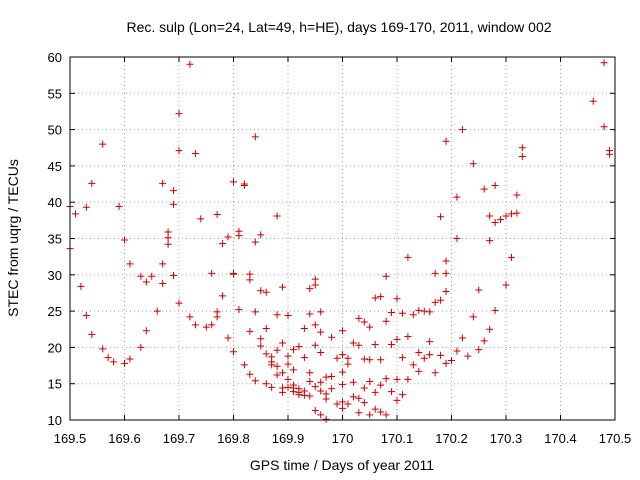  What do you see at coordinates (233, 438) in the screenshot?
I see `x-tick-label: 169.8` at bounding box center [233, 438].